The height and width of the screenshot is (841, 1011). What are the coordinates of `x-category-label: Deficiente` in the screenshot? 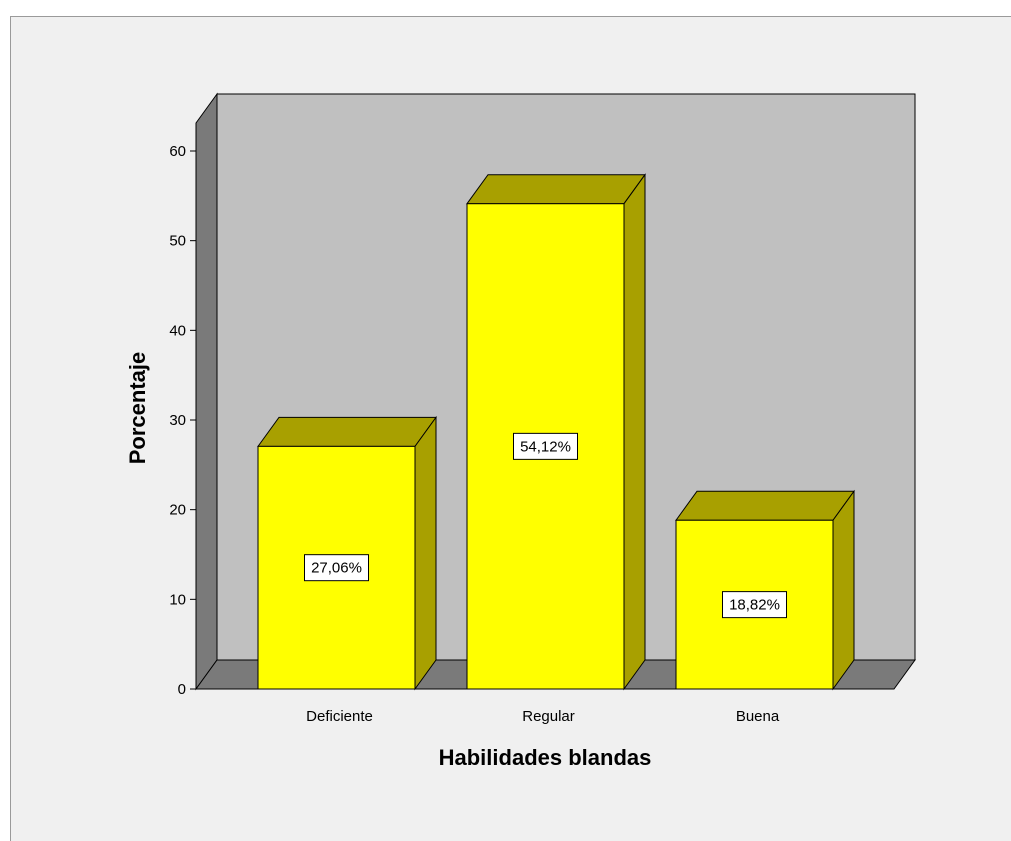 It's located at (339, 716).